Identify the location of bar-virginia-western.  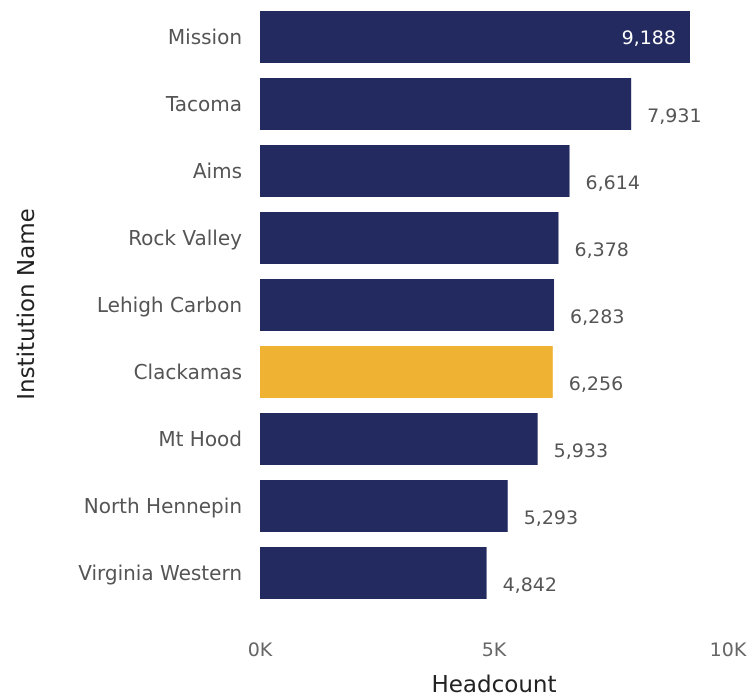
(373, 573).